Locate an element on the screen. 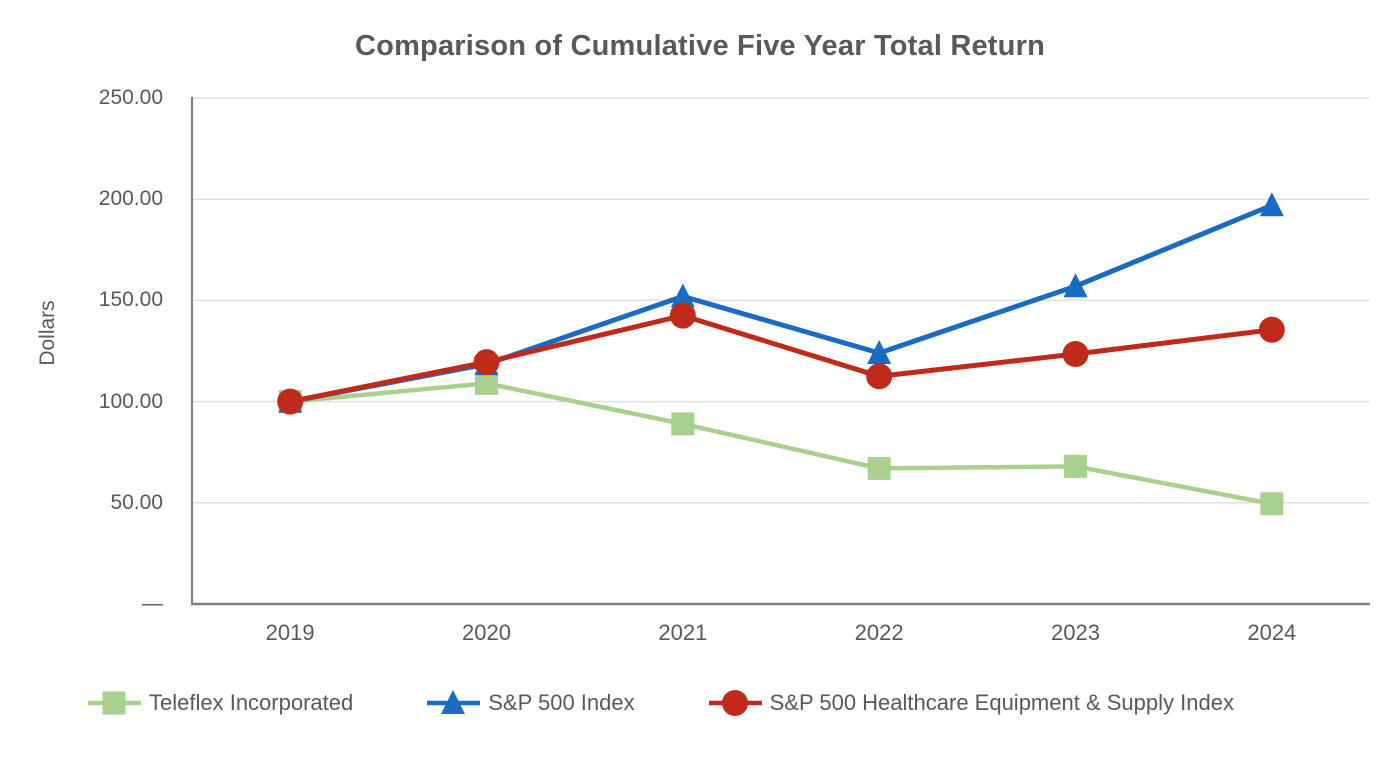 The height and width of the screenshot is (760, 1400). x-tick-2022: 2022 is located at coordinates (879, 632).